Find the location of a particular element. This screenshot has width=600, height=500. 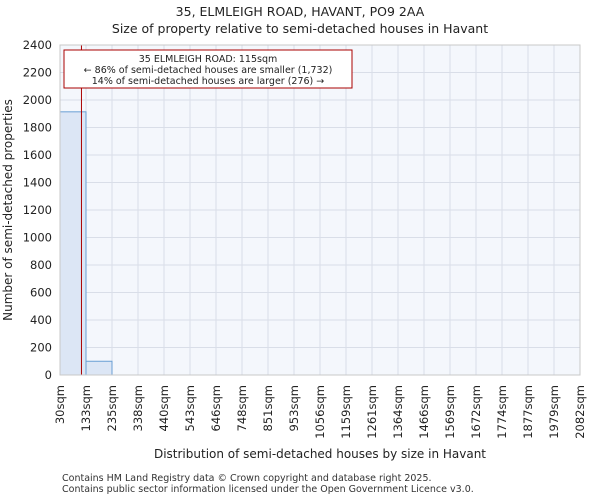

x-tick-label: 1672sqm is located at coordinates (476, 412).